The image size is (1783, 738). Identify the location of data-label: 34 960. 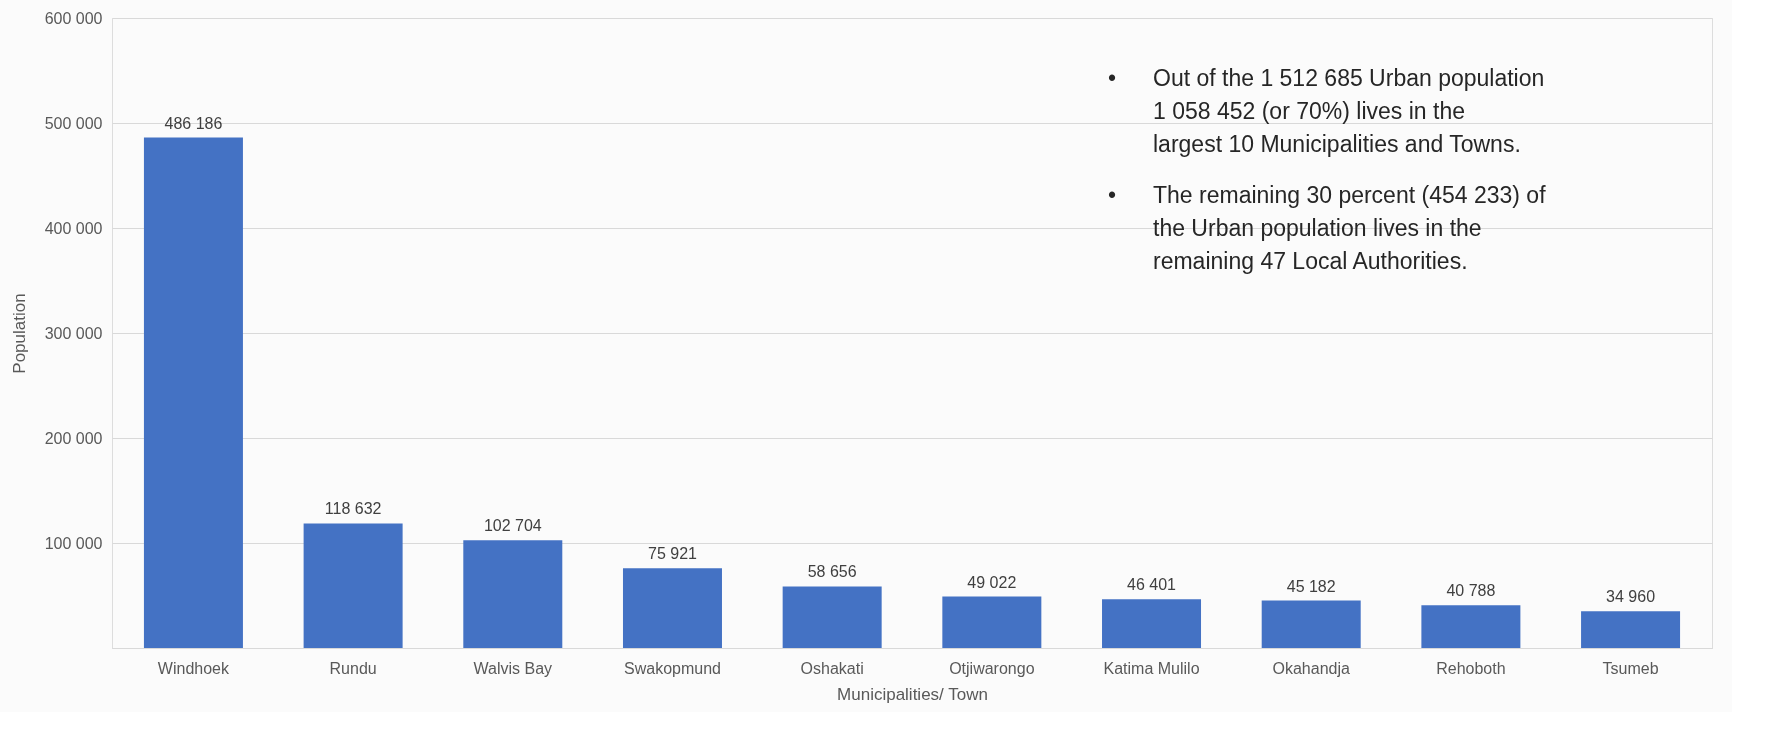
(1631, 597).